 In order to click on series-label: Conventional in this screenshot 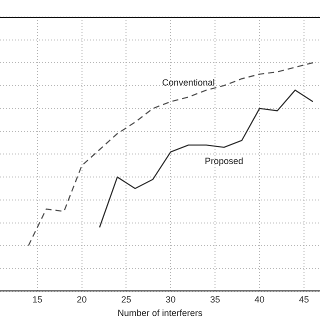, I will do `click(188, 83)`.